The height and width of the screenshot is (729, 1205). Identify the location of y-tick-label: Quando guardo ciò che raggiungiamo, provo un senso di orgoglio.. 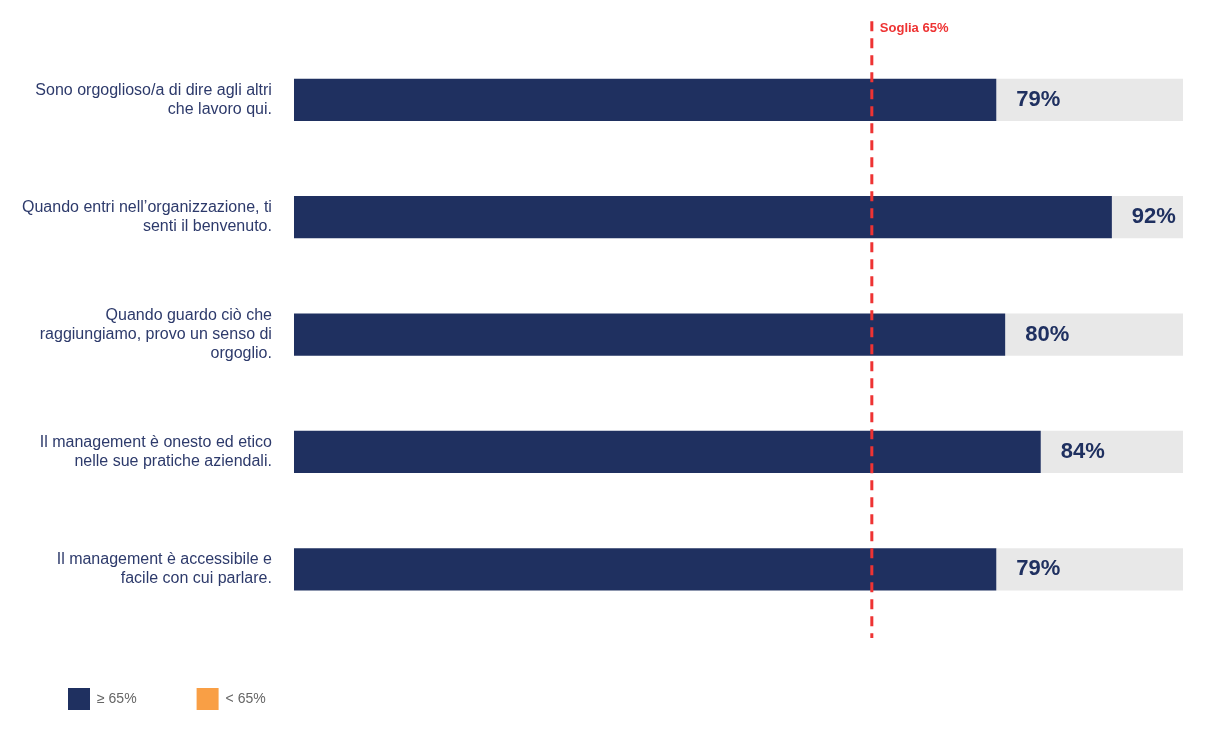
(156, 333).